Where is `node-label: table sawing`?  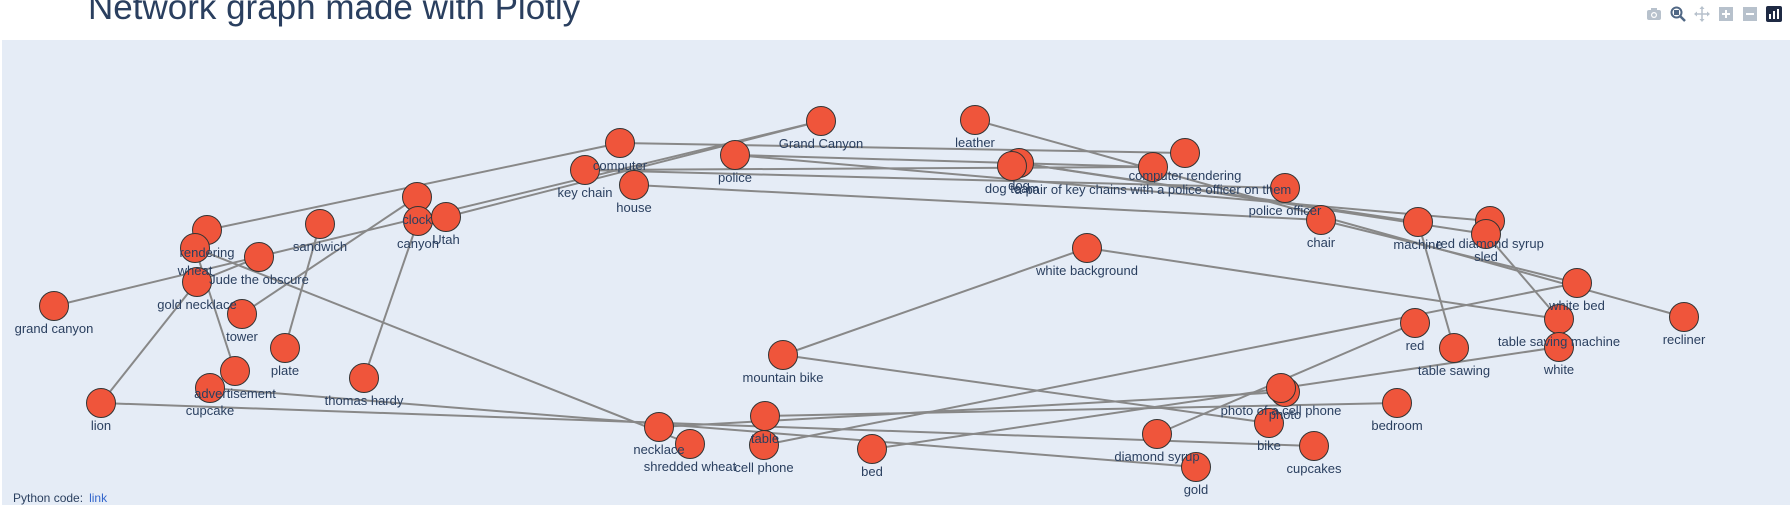 node-label: table sawing is located at coordinates (1454, 370).